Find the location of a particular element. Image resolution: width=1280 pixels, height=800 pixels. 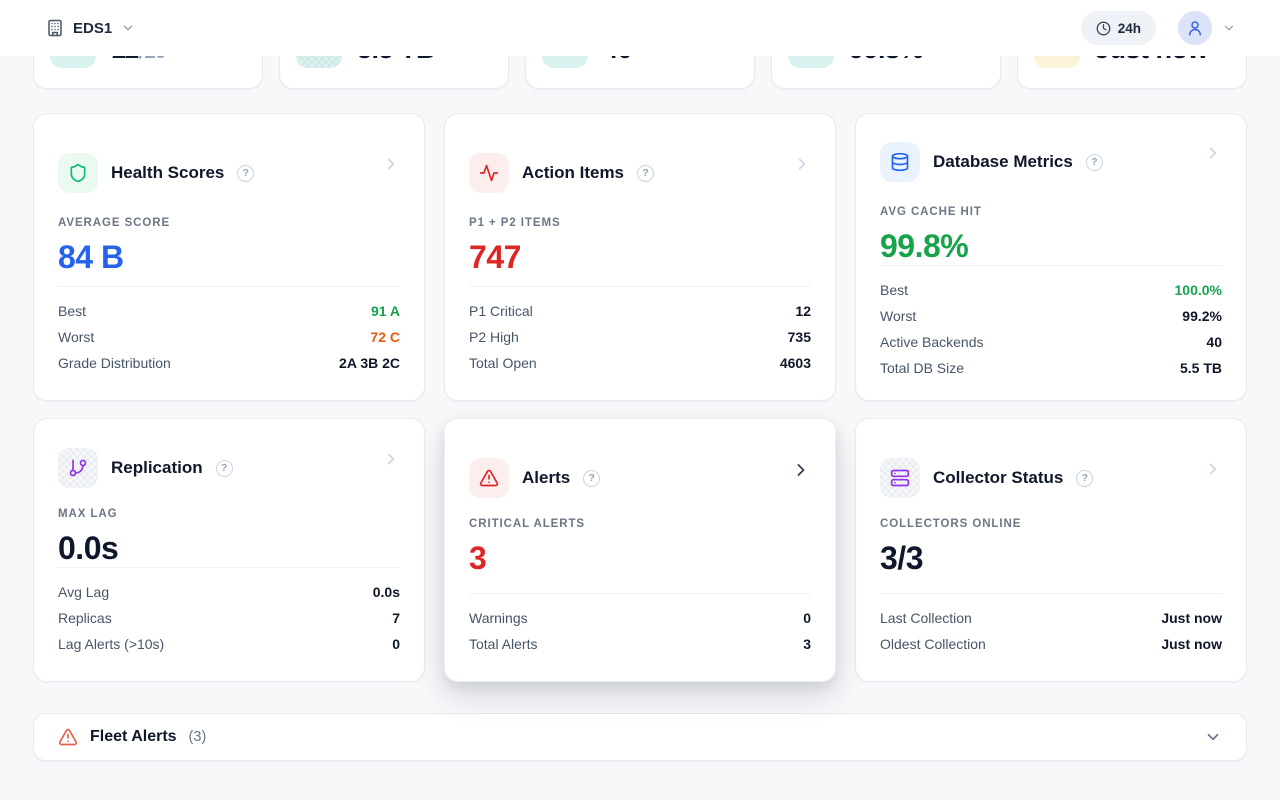

row-value: 91 A is located at coordinates (385, 311).